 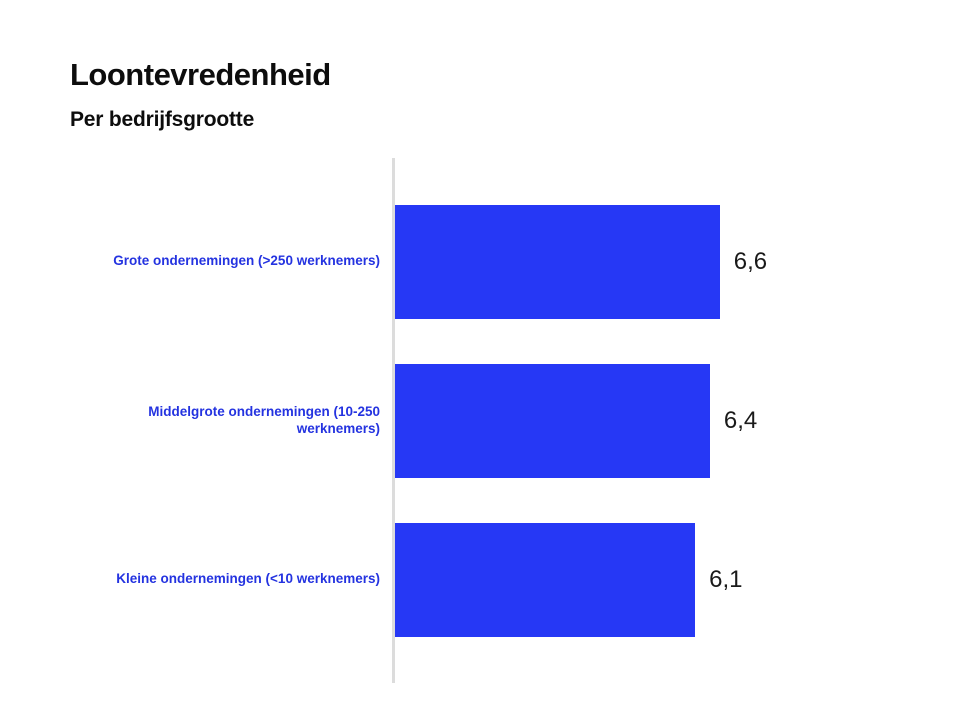 I want to click on value-label: 6,1, so click(x=726, y=579).